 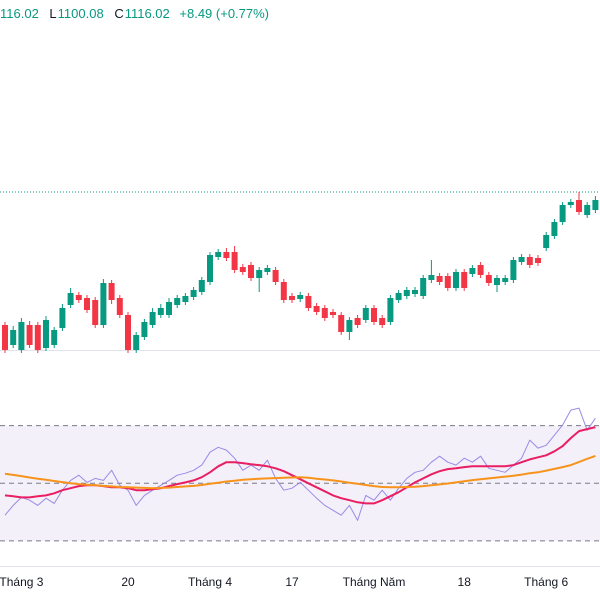 What do you see at coordinates (292, 582) in the screenshot?
I see `x-tick-label: 17` at bounding box center [292, 582].